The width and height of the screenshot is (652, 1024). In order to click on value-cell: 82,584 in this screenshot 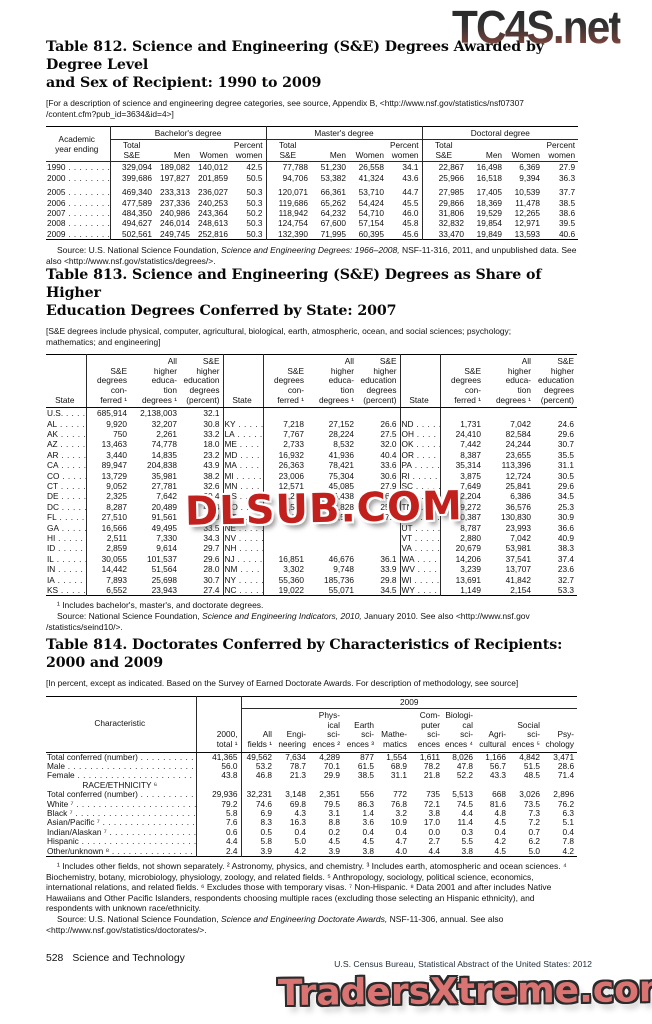, I will do `click(518, 433)`.